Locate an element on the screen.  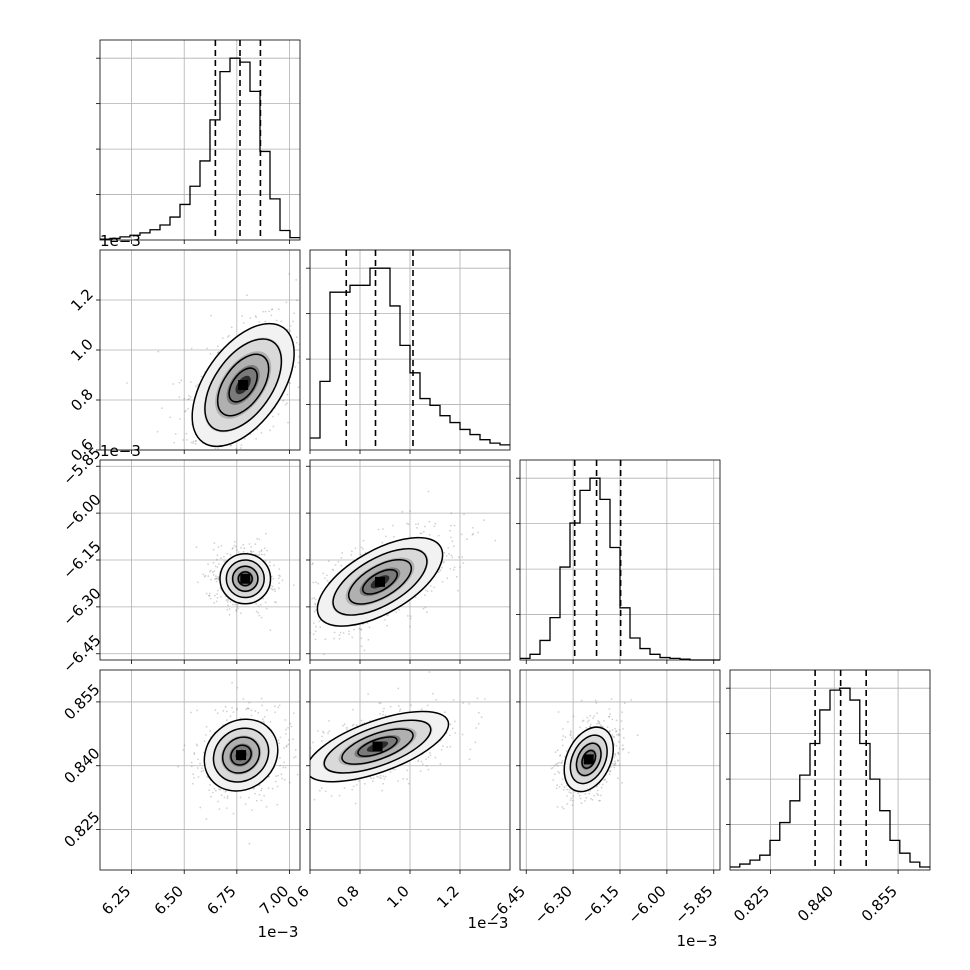
pair-3-2-content is located at coordinates (594, 754).